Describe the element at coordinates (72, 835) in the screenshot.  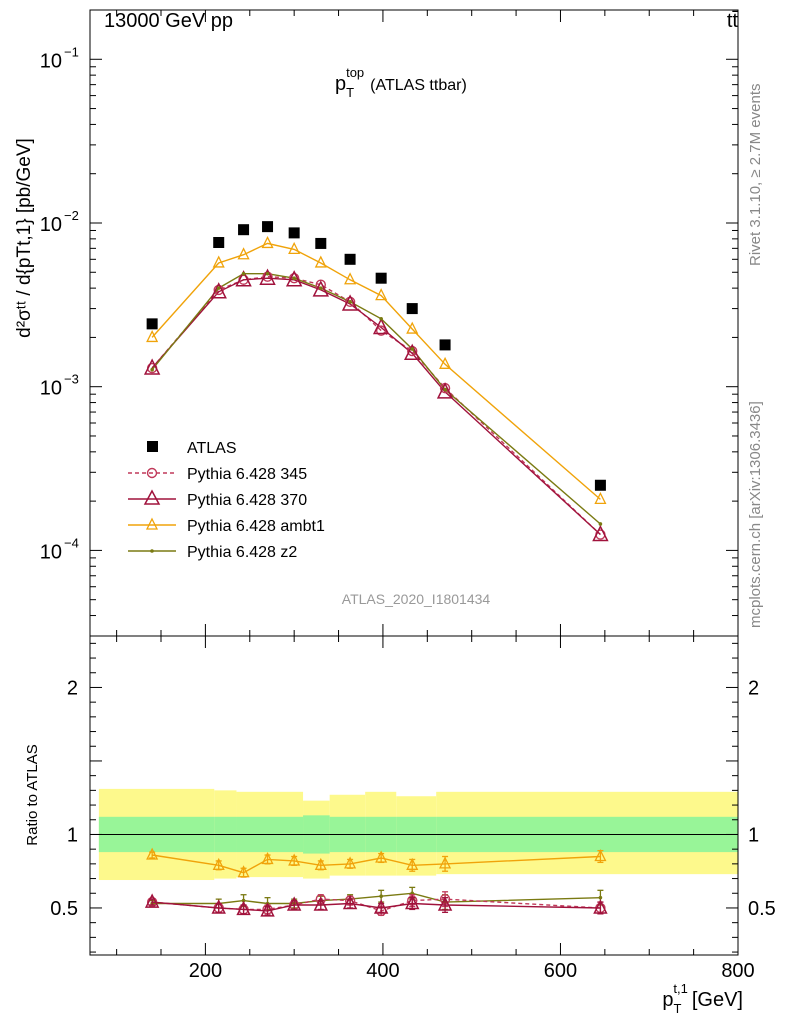
I see `ratio-ytick-label-left-1: 1` at that location.